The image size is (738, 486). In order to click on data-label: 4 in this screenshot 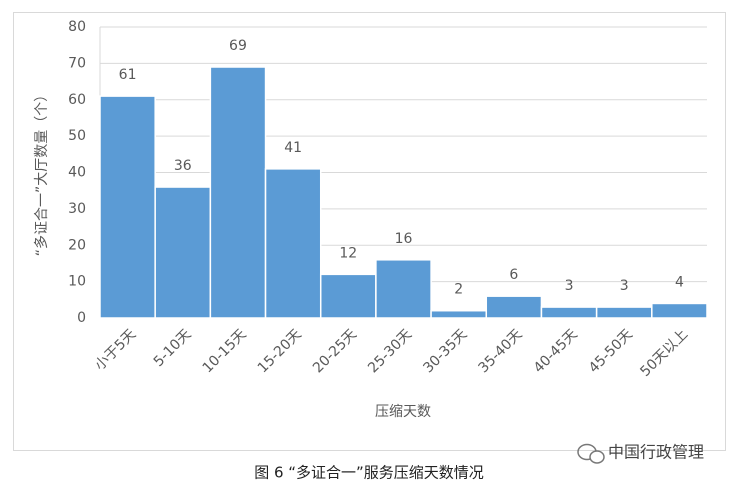, I will do `click(679, 282)`.